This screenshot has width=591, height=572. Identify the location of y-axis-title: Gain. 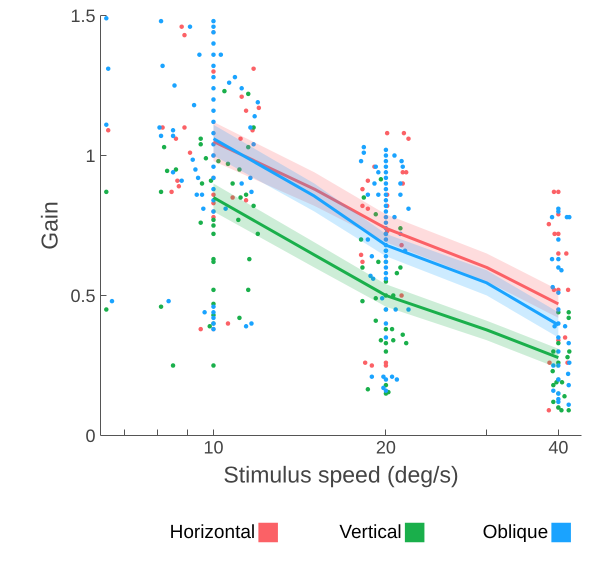
(49, 225).